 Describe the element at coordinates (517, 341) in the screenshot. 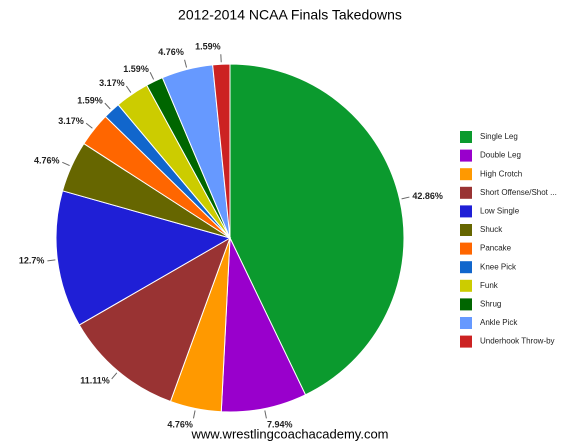

I see `legend-label: Underhook Throw-by` at that location.